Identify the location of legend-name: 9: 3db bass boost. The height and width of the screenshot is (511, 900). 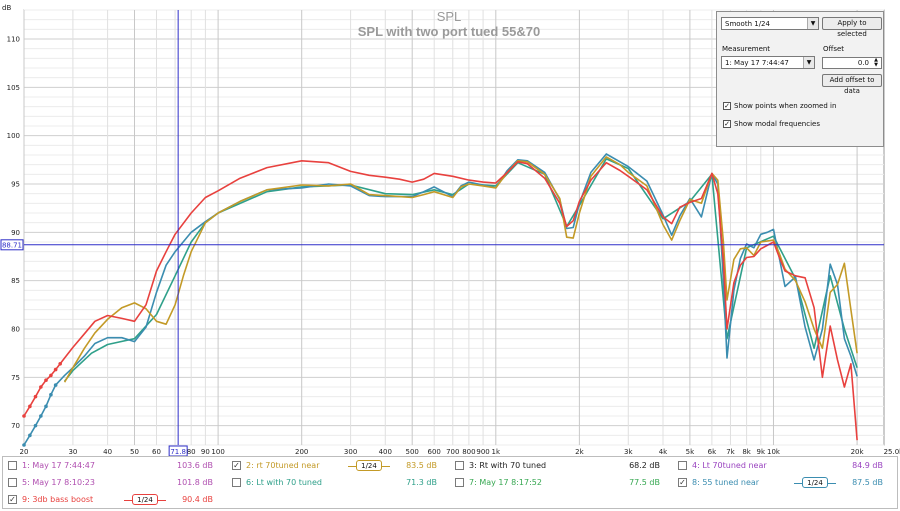
(58, 499).